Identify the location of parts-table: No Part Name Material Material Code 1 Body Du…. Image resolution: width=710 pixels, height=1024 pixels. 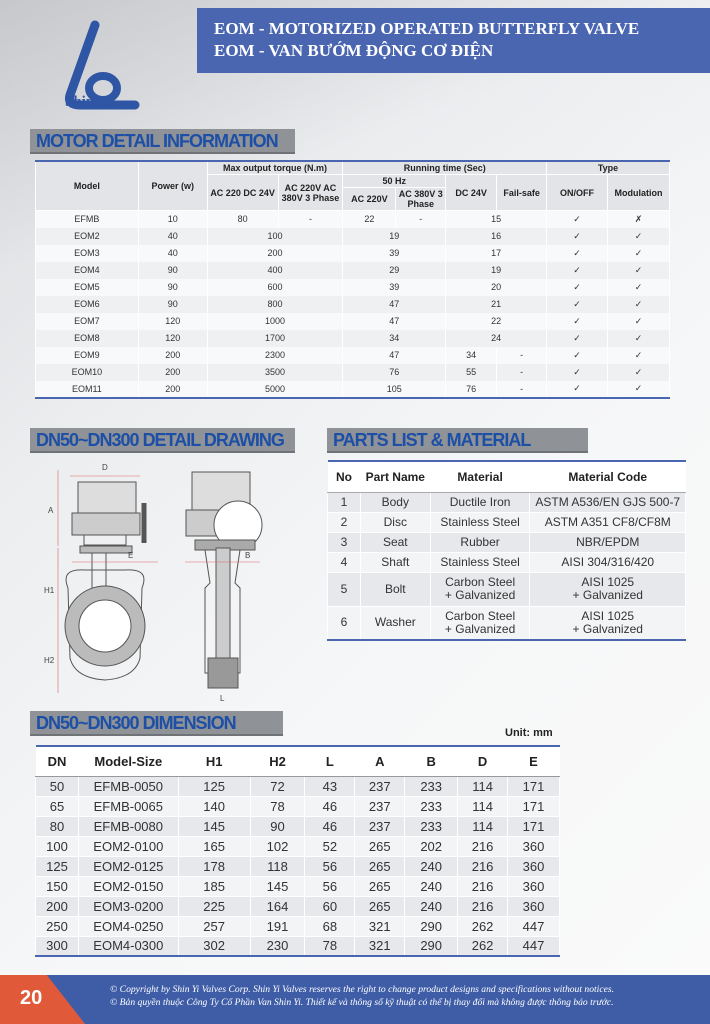
(506, 550).